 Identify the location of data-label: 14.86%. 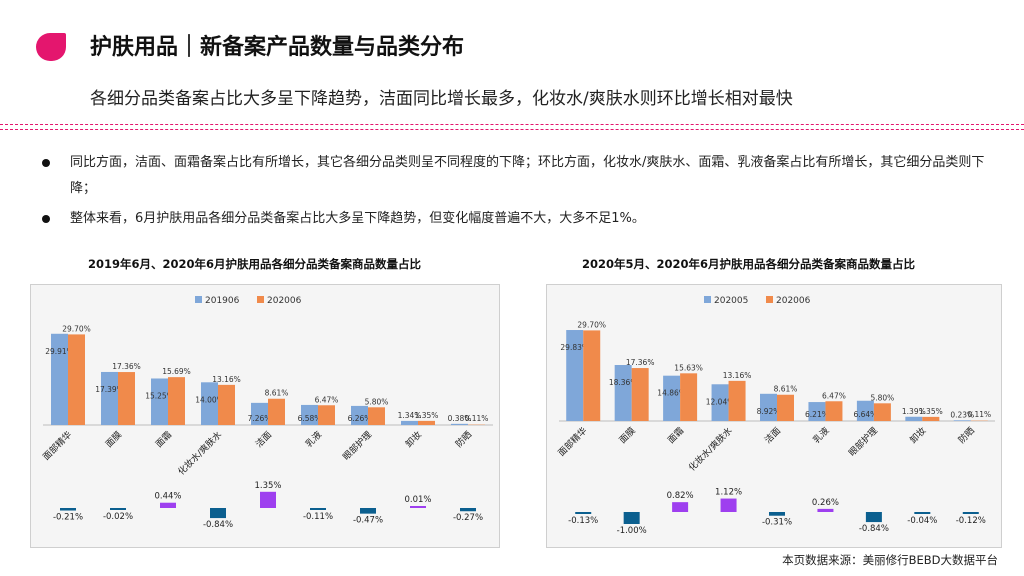
(671, 393).